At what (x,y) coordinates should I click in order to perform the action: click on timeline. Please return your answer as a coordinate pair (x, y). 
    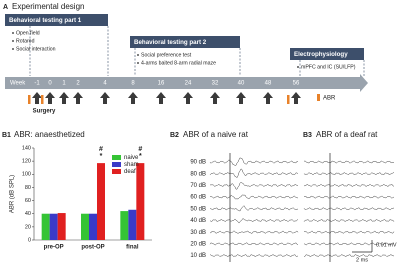
    Looking at the image, I should click on (186, 83).